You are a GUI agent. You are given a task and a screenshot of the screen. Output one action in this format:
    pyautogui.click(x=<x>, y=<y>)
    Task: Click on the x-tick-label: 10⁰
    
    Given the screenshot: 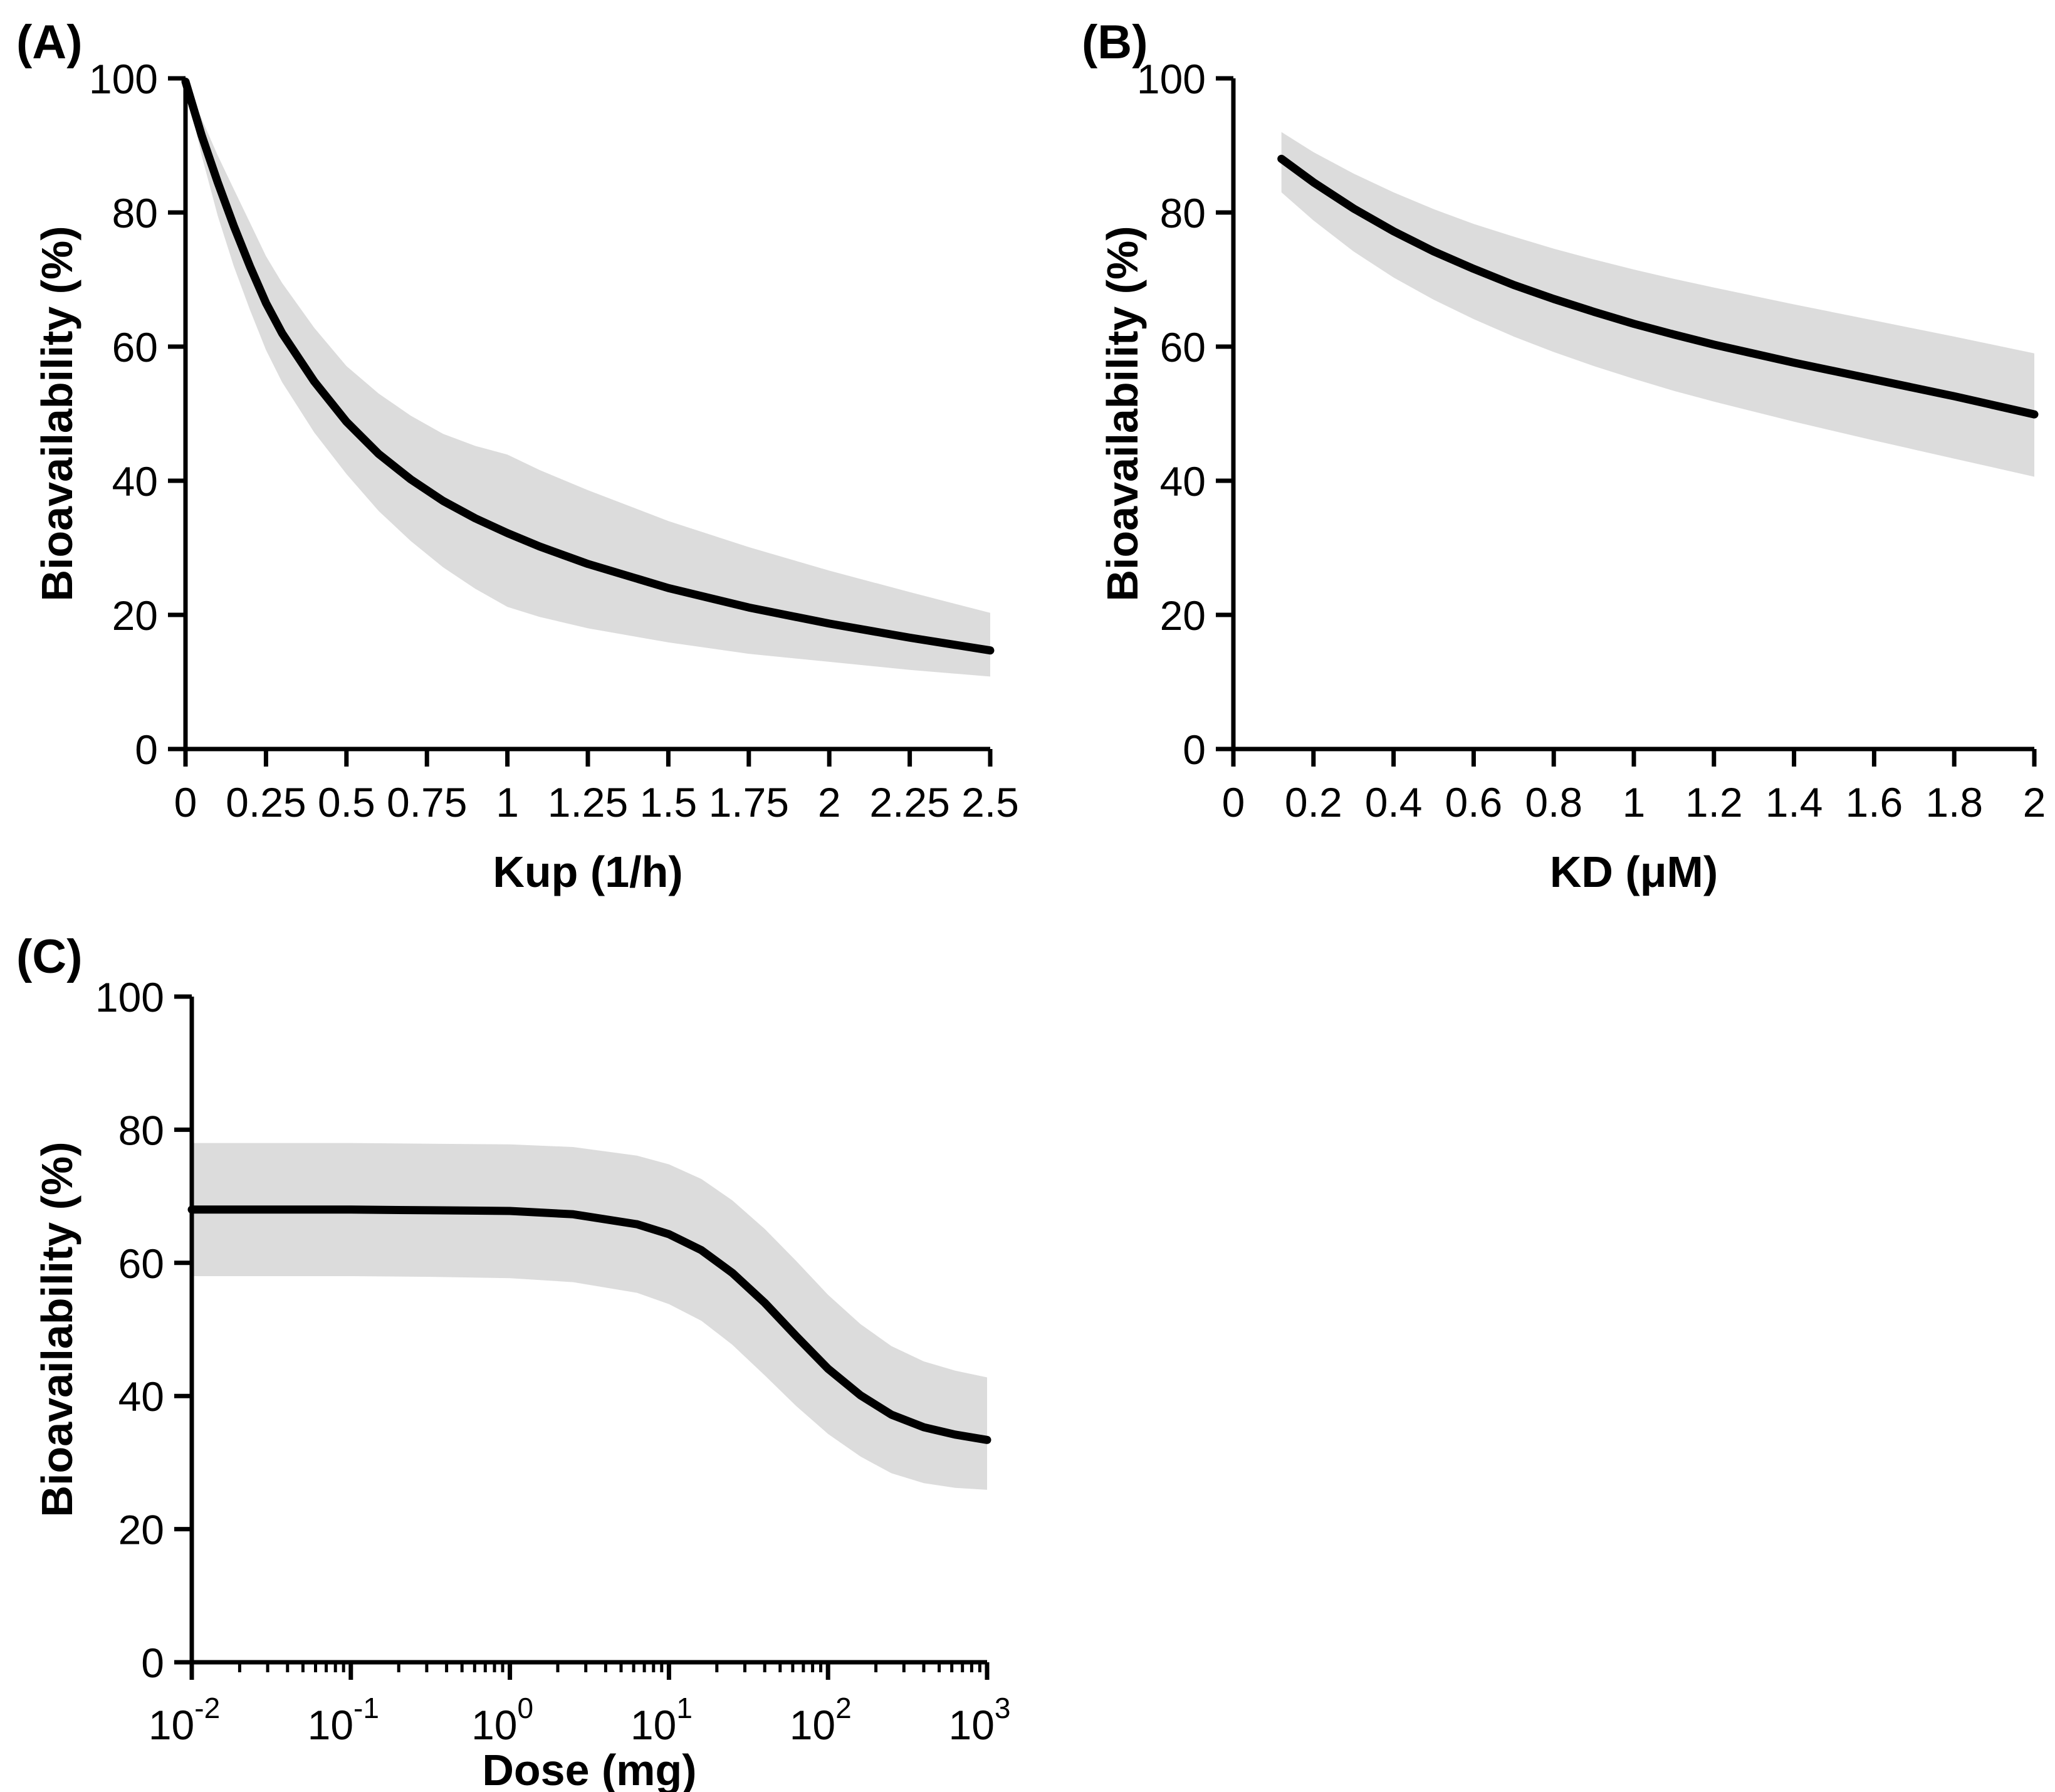 What is the action you would take?
    pyautogui.click(x=502, y=1720)
    